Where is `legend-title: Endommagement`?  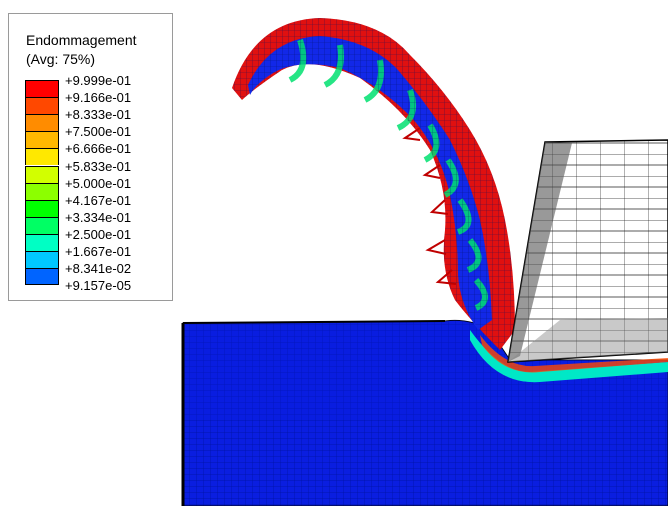 legend-title: Endommagement is located at coordinates (81, 40).